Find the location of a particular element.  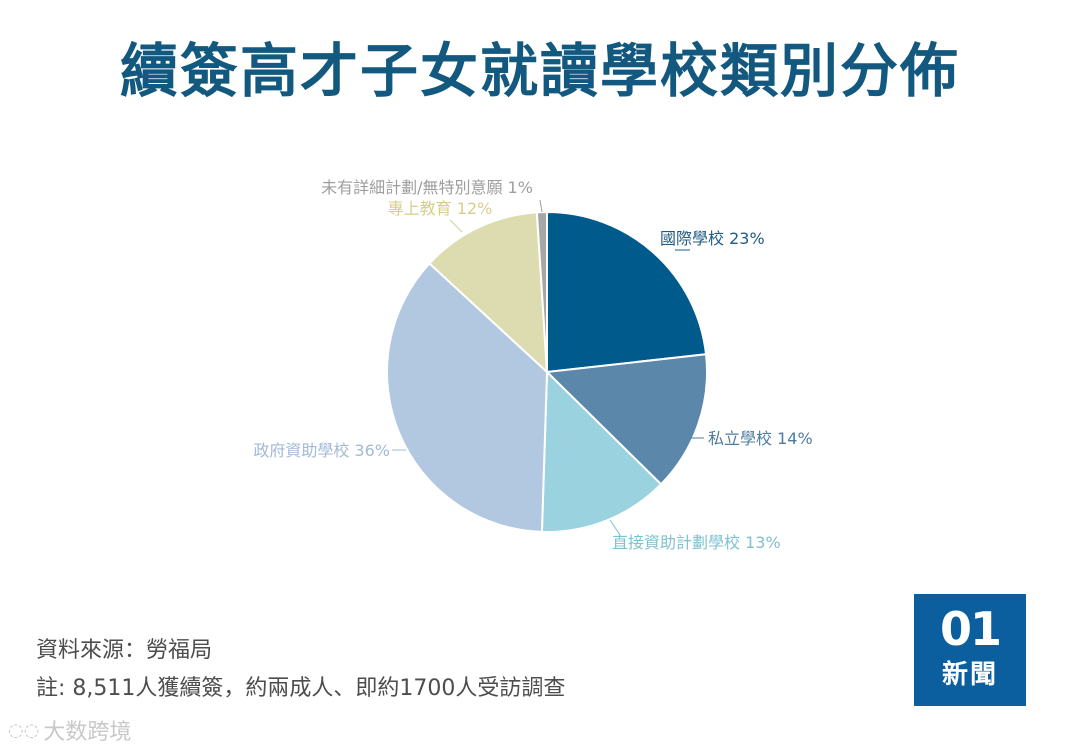

footnote: 註: 8,511人獲續簽，約兩成人、即約1700人受訪調查 is located at coordinates (301, 688).